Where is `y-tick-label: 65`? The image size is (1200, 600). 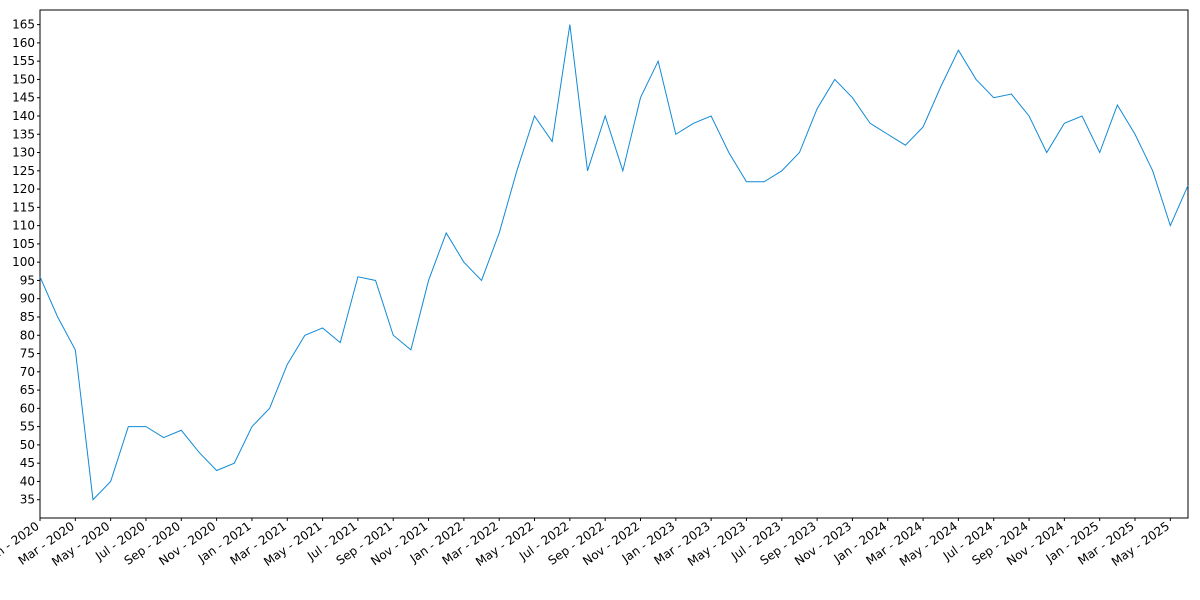 y-tick-label: 65 is located at coordinates (27, 390).